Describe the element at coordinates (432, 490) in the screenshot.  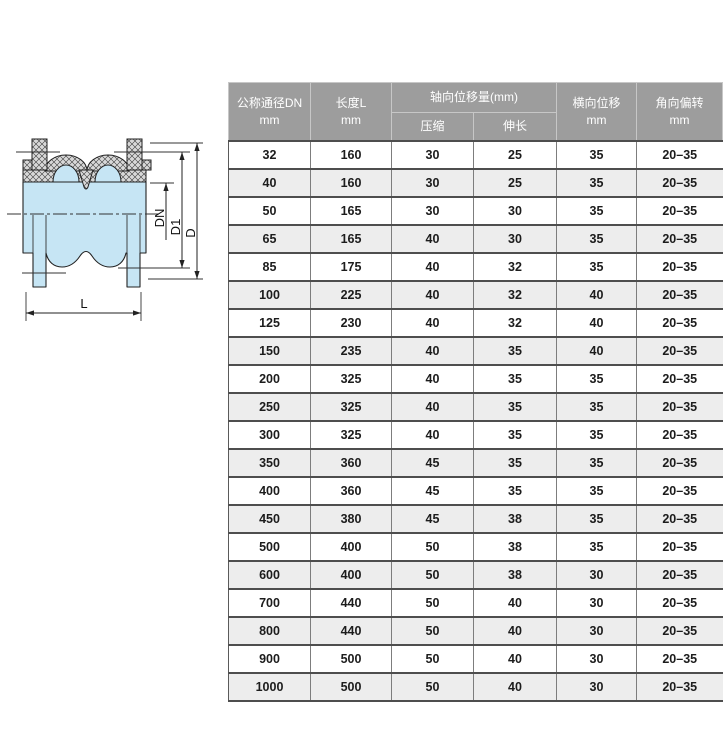
I see `table-cell: 45` at that location.